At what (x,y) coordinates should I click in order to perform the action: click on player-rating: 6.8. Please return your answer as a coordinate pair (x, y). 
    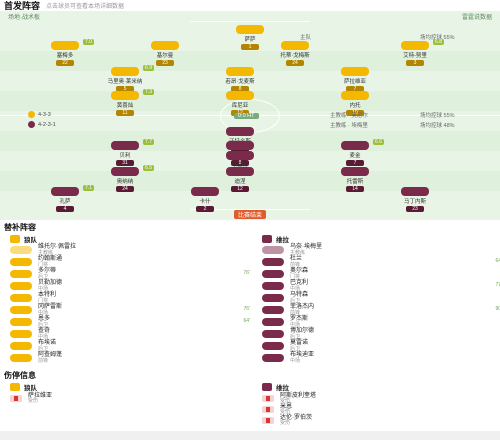
    Looking at the image, I should click on (438, 42).